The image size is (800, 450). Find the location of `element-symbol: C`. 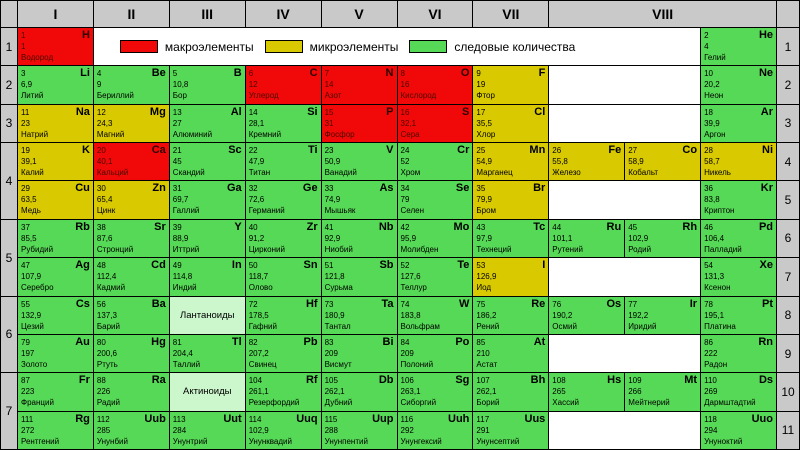

element-symbol: C is located at coordinates (313, 73).